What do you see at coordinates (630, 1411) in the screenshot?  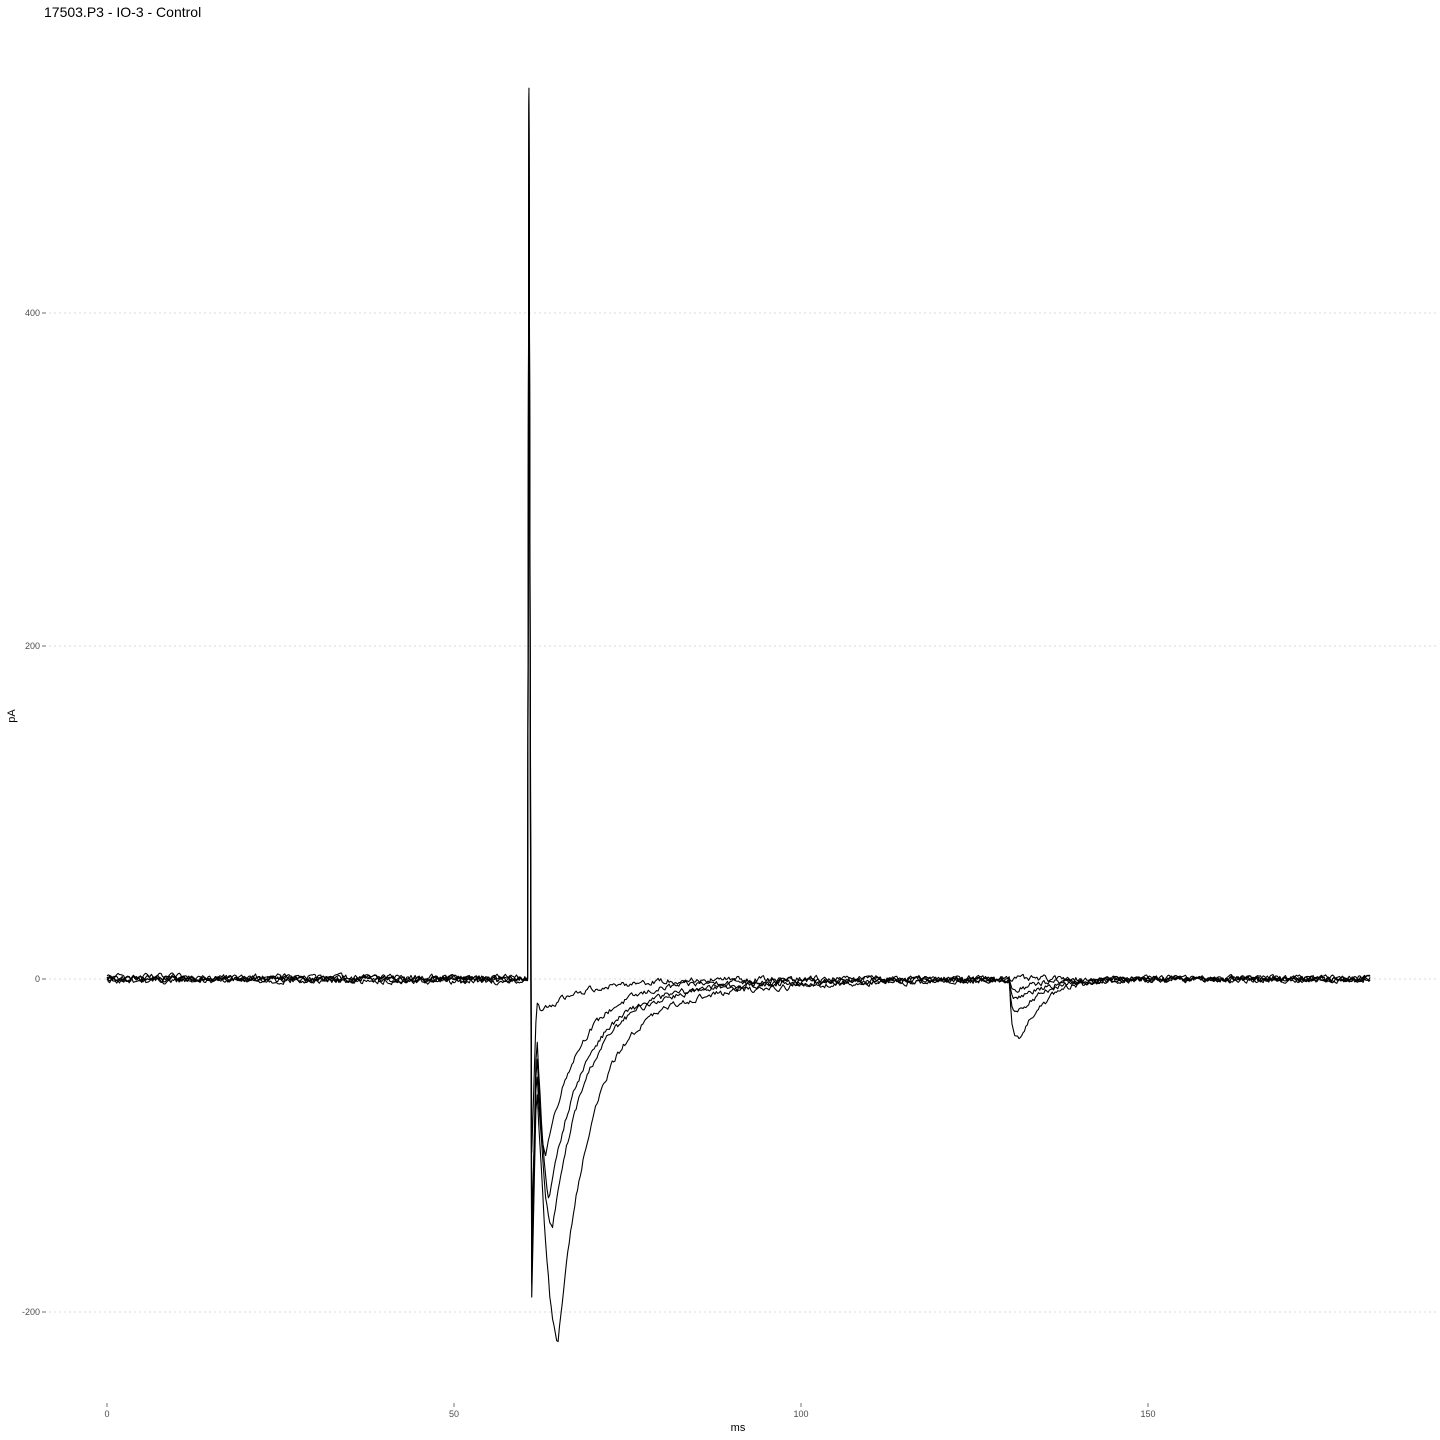 I see `x-axis: 0 50 100 150` at bounding box center [630, 1411].